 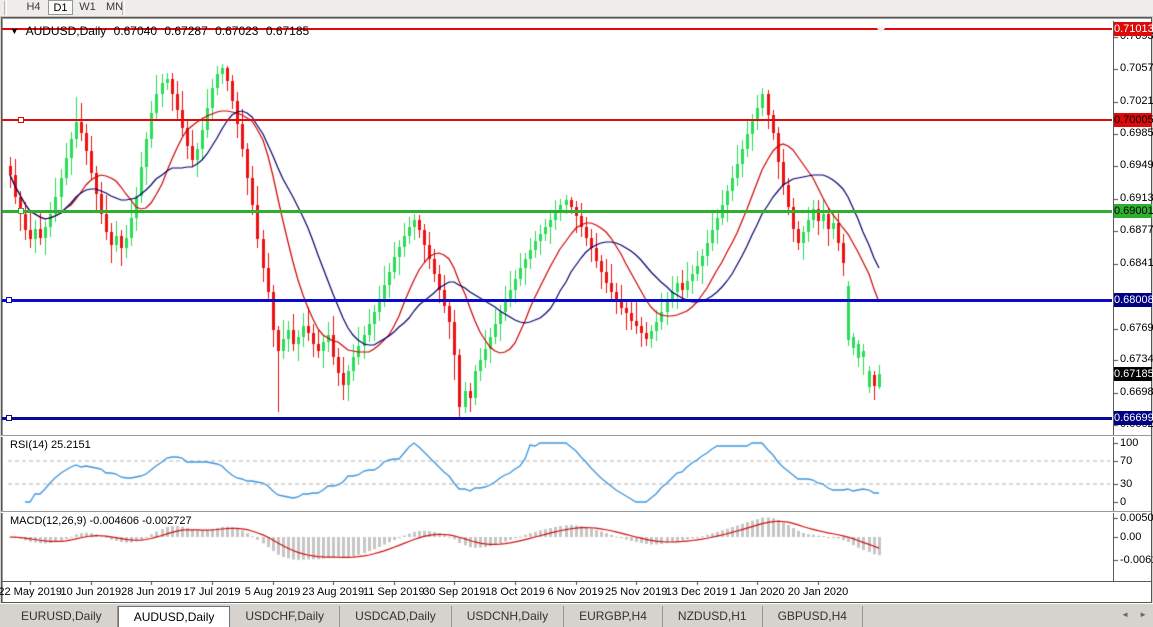 What do you see at coordinates (1134, 614) in the screenshot?
I see `tab-scroll-buttons: ◄ ►` at bounding box center [1134, 614].